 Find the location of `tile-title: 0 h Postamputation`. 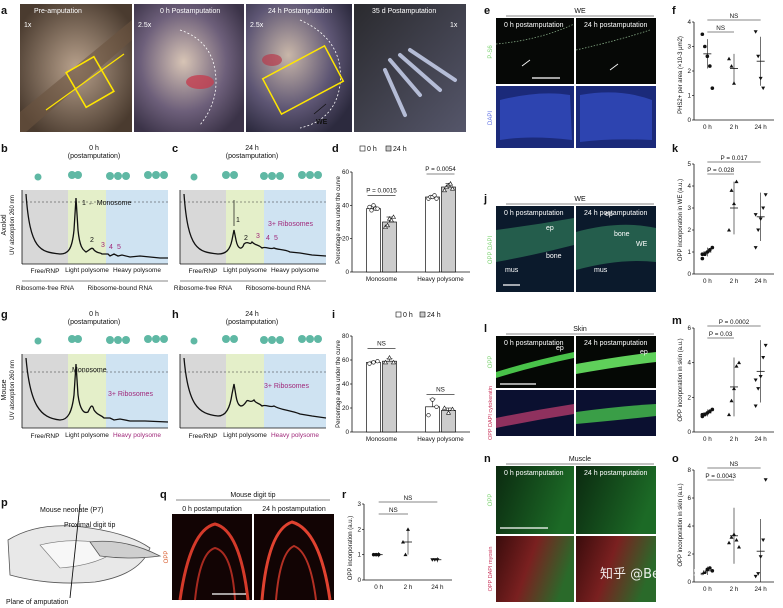

tile-title: 0 h Postamputation is located at coordinates (190, 11).